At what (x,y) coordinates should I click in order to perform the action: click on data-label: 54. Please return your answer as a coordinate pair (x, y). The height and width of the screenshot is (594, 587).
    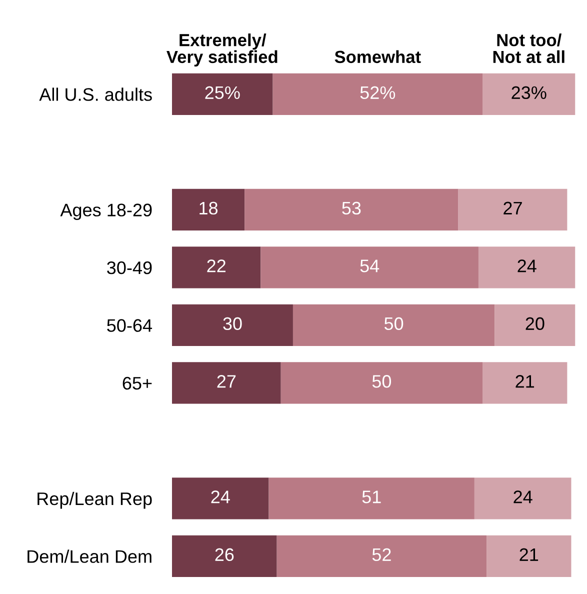
    Looking at the image, I should click on (370, 266).